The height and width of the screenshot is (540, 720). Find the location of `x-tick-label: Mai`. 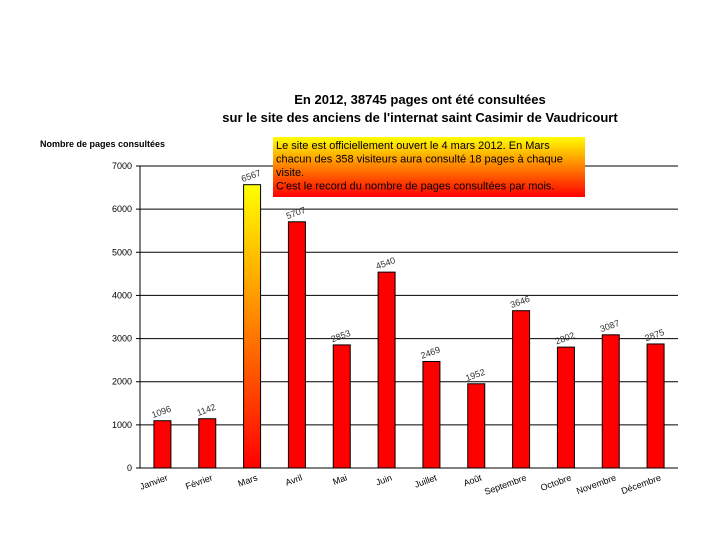

x-tick-label: Mai is located at coordinates (339, 479).